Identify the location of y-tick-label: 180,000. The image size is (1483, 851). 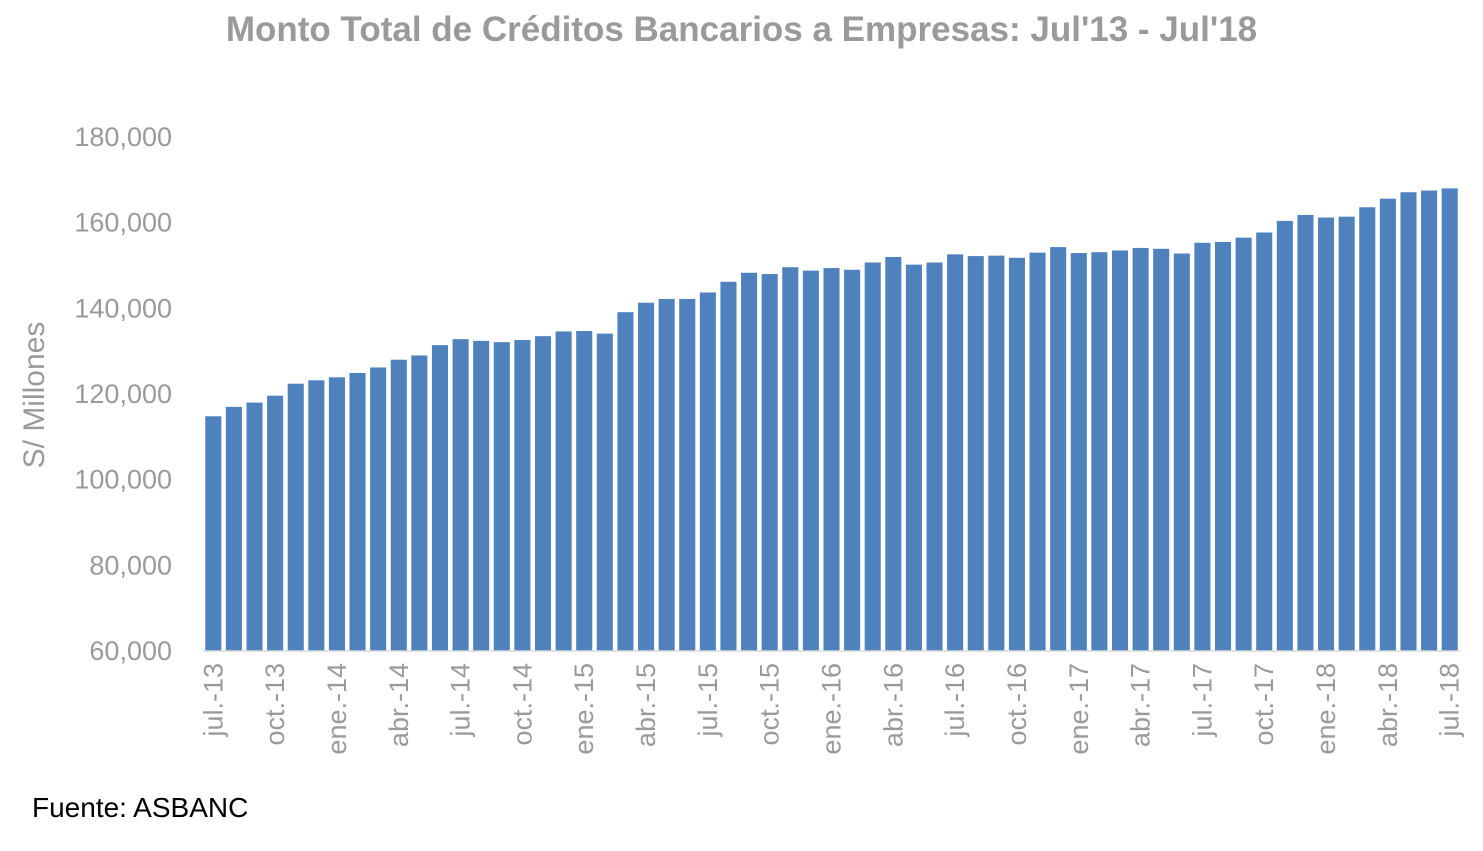
(123, 137).